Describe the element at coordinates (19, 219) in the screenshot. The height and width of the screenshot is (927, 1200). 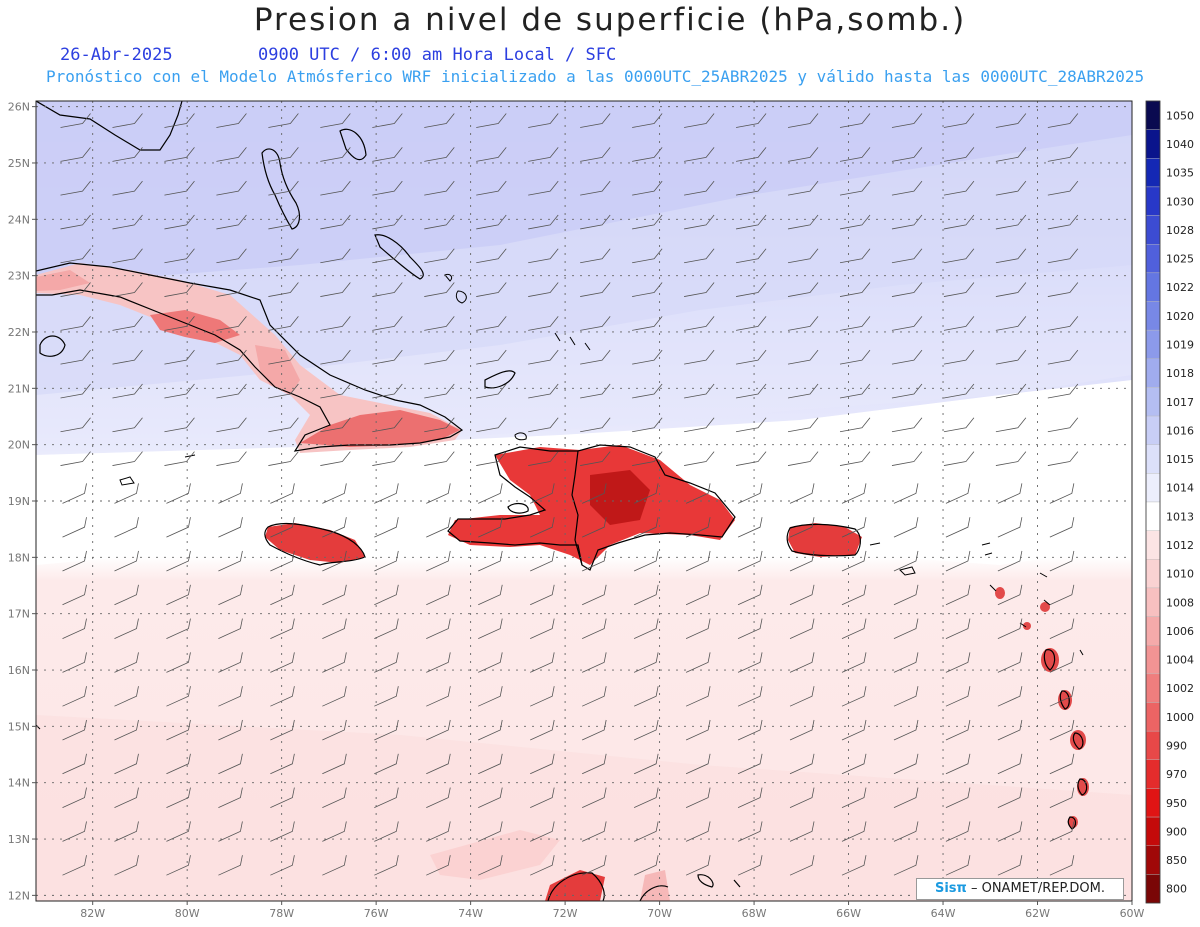
I see `lat-tick-label: 24N` at that location.